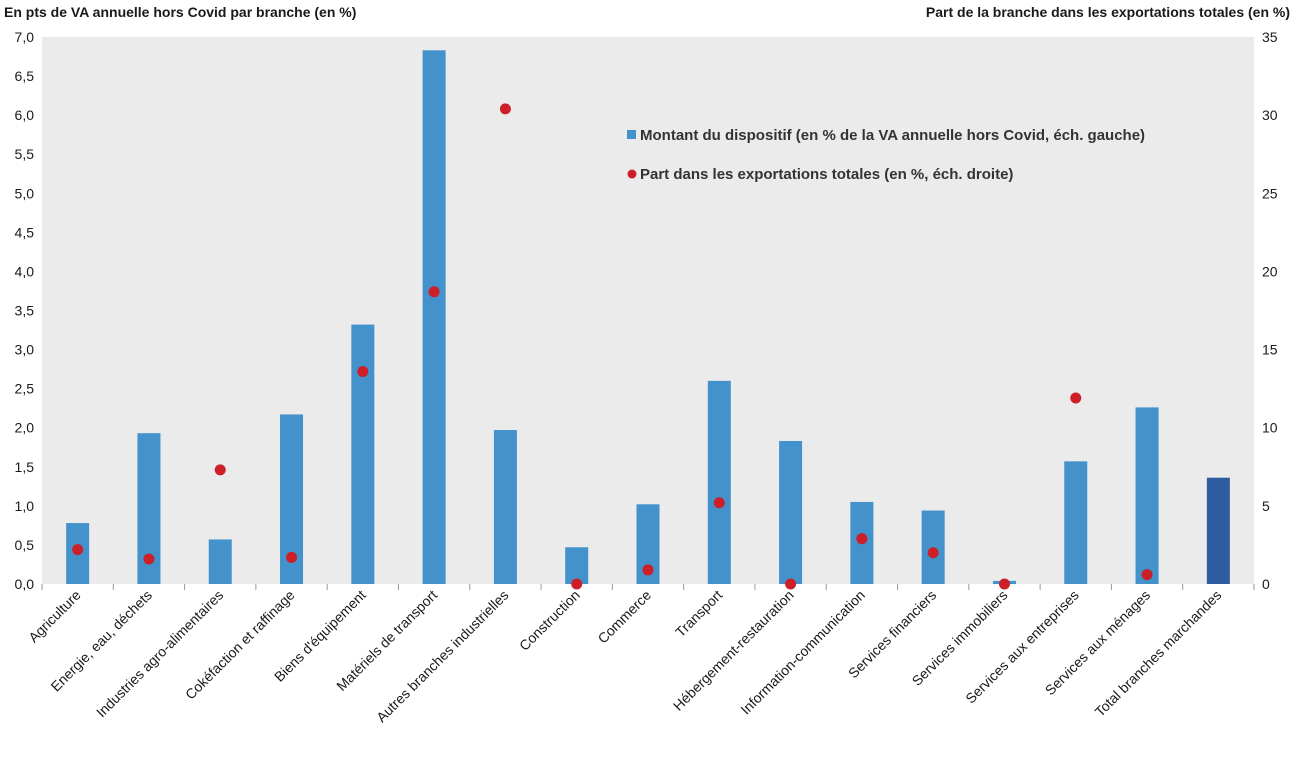 This screenshot has width=1304, height=767. I want to click on right-tick-label: 5, so click(1266, 506).